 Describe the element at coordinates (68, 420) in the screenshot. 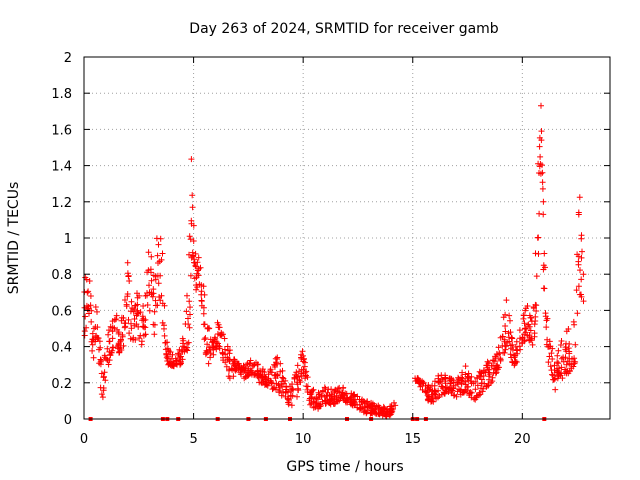

I see `y-tick-label: 0` at that location.